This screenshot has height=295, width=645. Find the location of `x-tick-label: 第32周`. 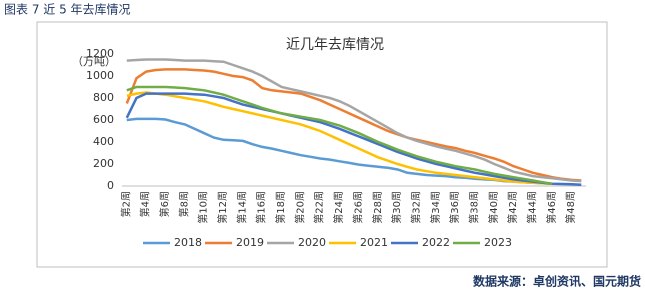

x-tick-label: 第32周 is located at coordinates (415, 207).